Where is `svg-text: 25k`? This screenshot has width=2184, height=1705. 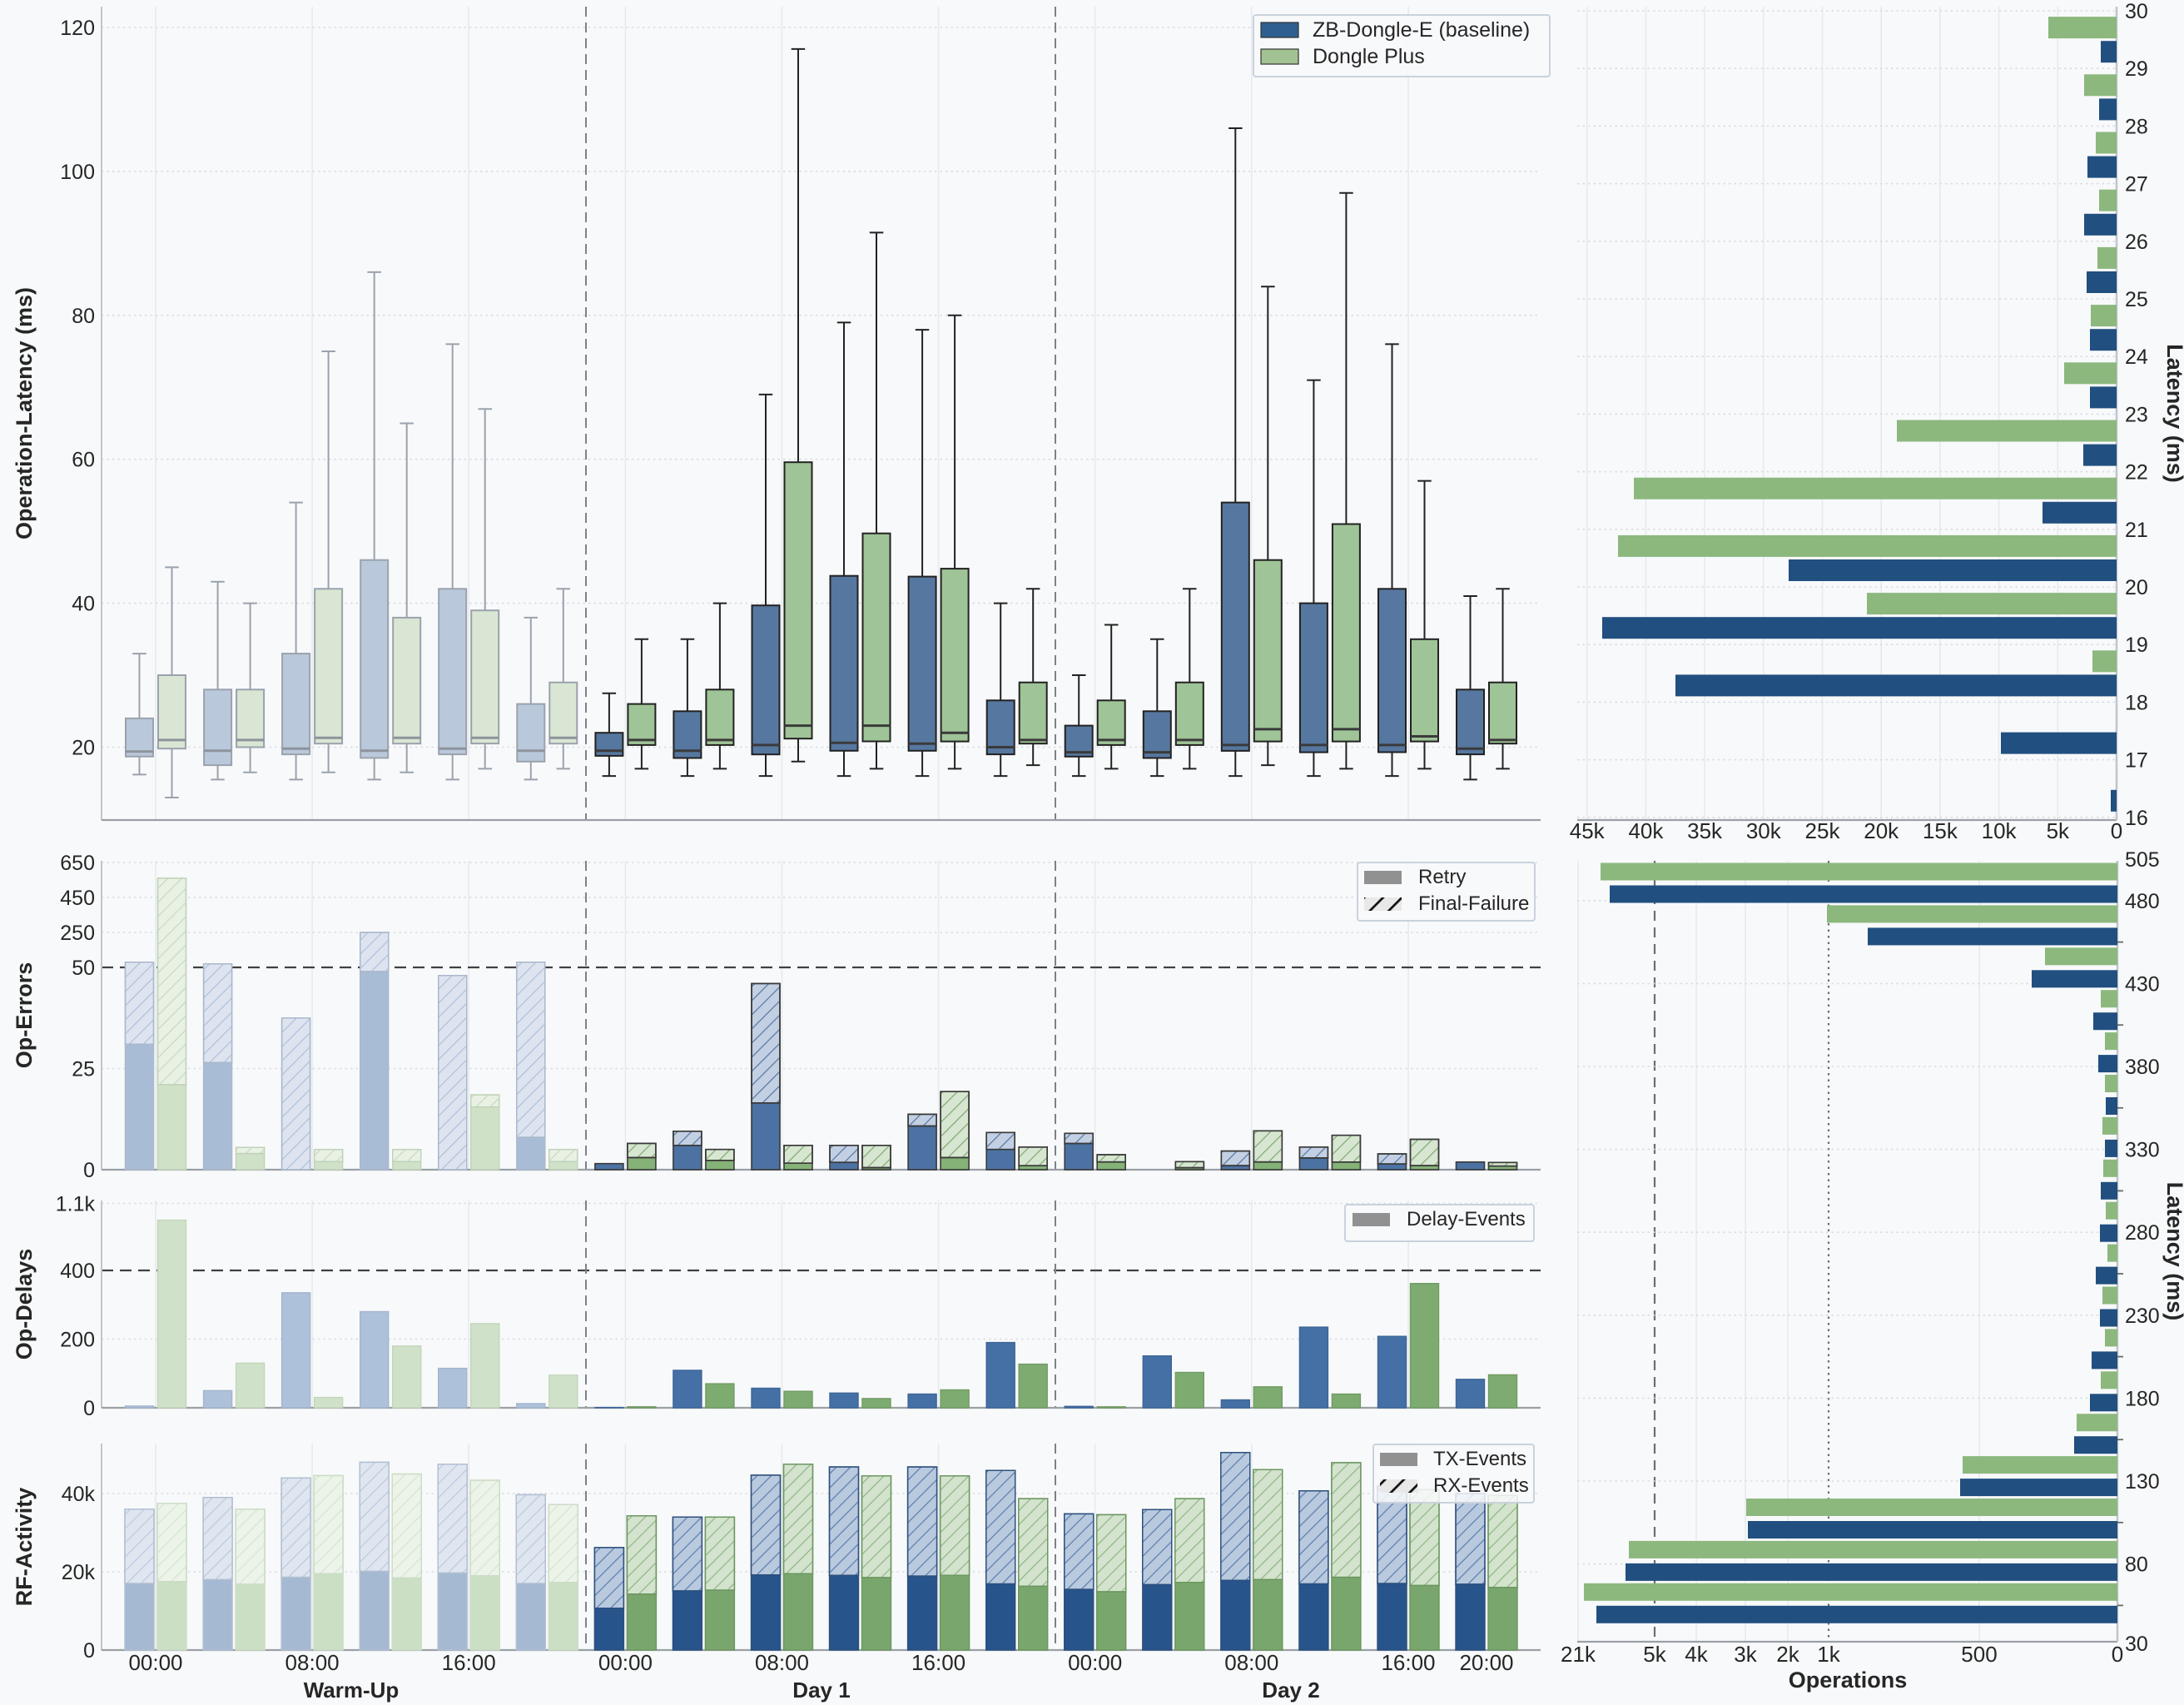 svg-text: 25k is located at coordinates (1823, 830).